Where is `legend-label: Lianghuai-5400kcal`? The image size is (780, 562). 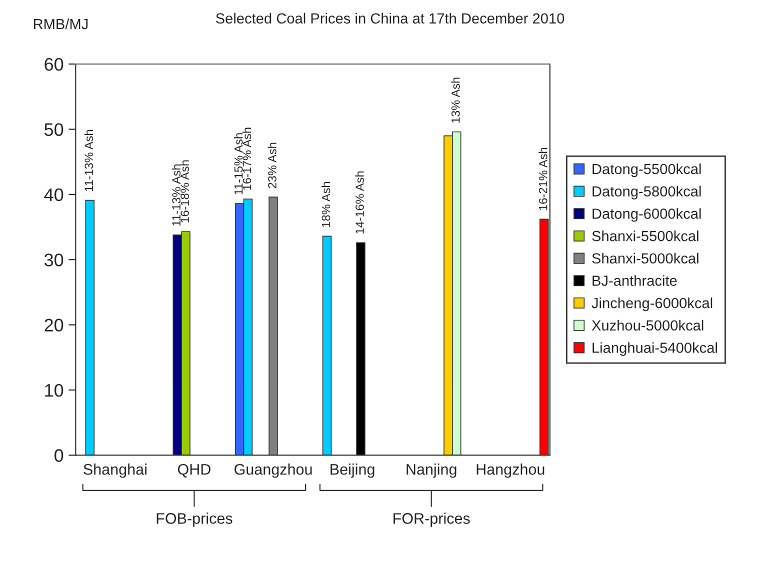
legend-label: Lianghuai-5400kcal is located at coordinates (654, 349).